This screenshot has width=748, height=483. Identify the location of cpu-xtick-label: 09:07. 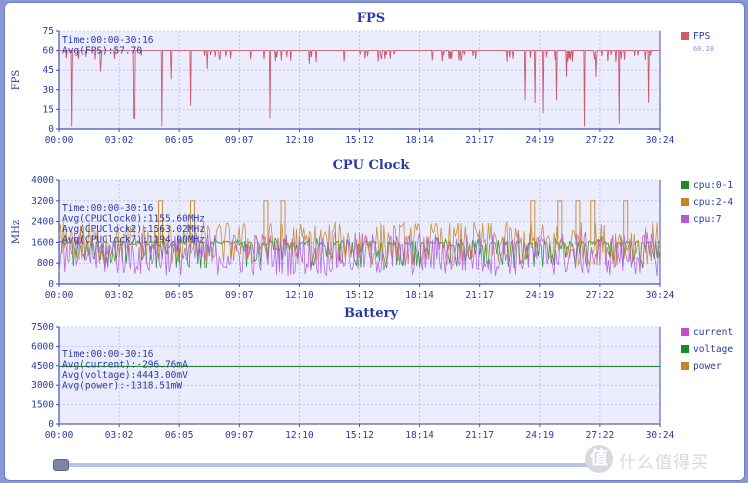
(239, 295).